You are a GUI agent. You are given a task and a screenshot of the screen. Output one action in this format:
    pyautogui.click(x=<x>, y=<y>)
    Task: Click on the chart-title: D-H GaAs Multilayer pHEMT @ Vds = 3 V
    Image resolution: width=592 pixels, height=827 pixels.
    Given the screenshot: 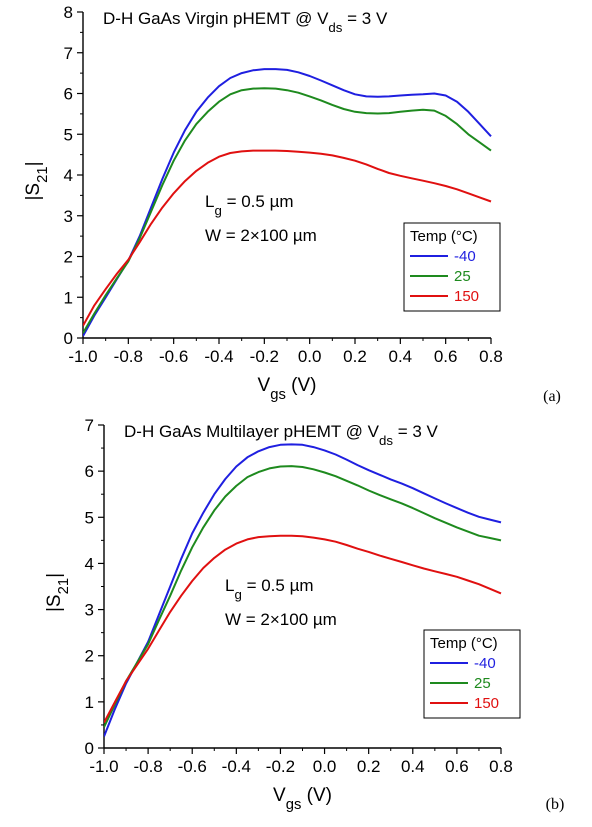 What is the action you would take?
    pyautogui.click(x=281, y=435)
    